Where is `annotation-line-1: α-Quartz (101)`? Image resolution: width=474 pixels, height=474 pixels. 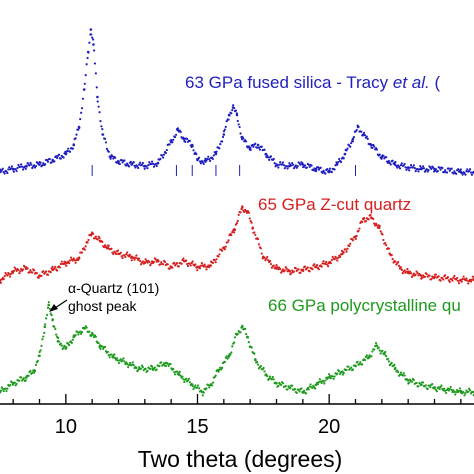
annotation-line-1: α-Quartz (101) is located at coordinates (113, 288).